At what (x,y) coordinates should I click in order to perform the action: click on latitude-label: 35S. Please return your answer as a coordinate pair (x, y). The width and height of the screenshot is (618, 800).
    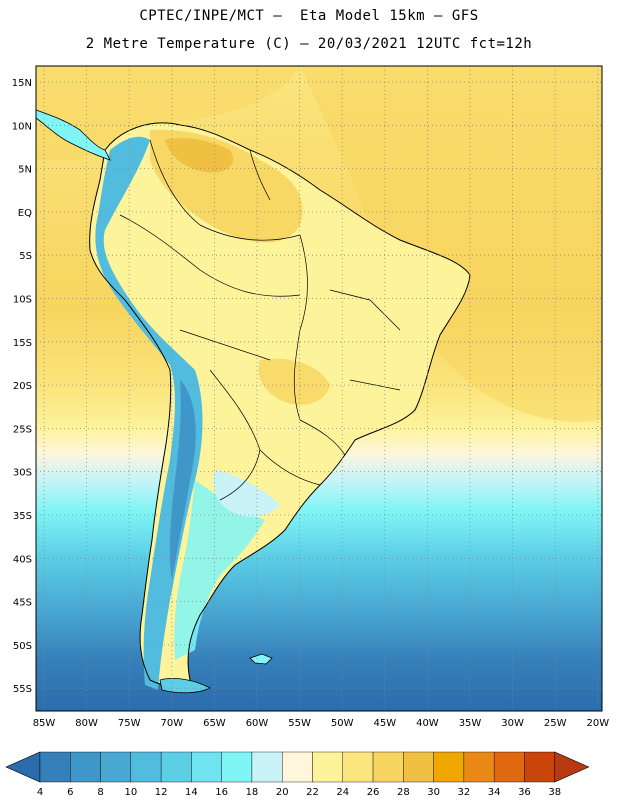
    Looking at the image, I should click on (22, 516).